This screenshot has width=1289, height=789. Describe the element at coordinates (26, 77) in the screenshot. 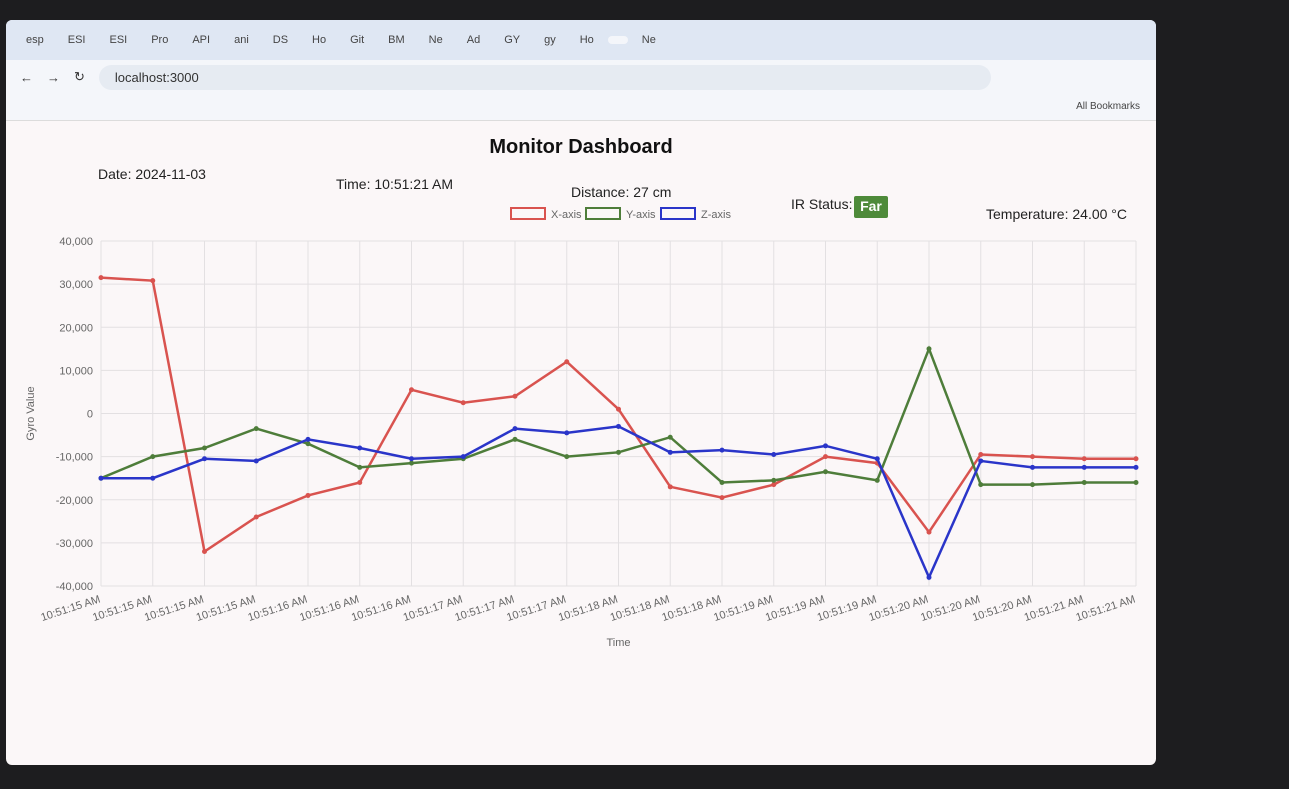

I see `back-button: ←` at that location.